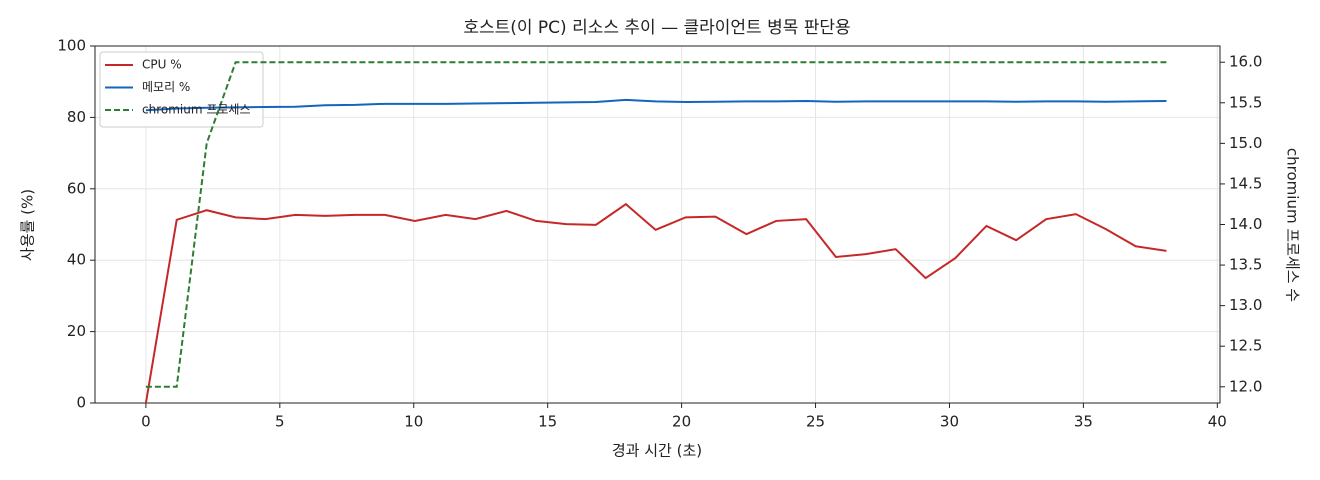 This screenshot has width=1320, height=480. Describe the element at coordinates (81, 403) in the screenshot. I see `y-tick-label: 0` at that location.